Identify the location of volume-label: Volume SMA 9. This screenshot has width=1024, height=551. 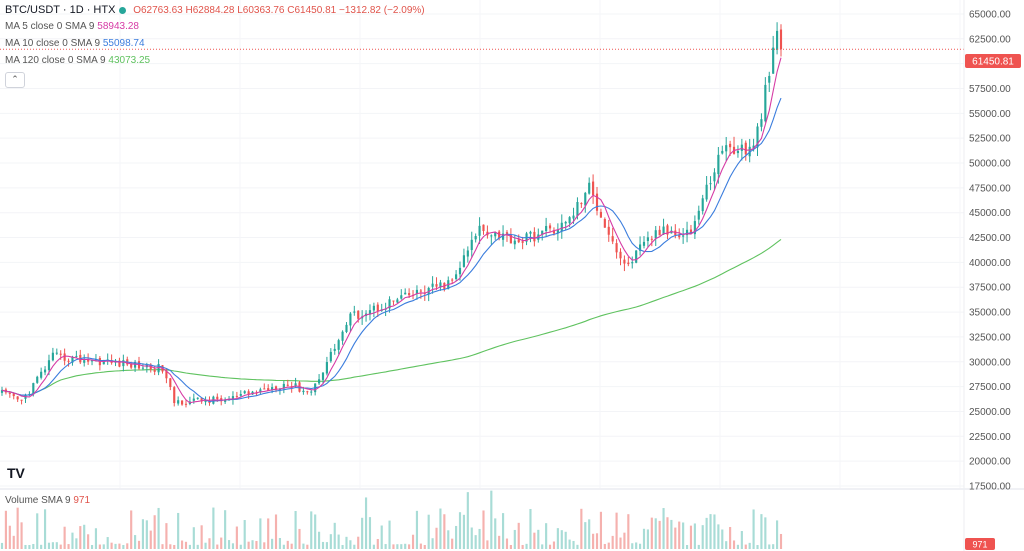
(38, 500).